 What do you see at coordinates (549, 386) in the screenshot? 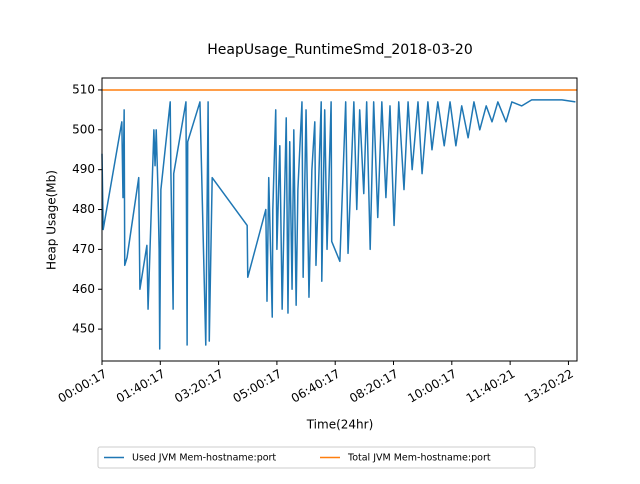
I see `x-tick-label: 13:20:22` at bounding box center [549, 386].